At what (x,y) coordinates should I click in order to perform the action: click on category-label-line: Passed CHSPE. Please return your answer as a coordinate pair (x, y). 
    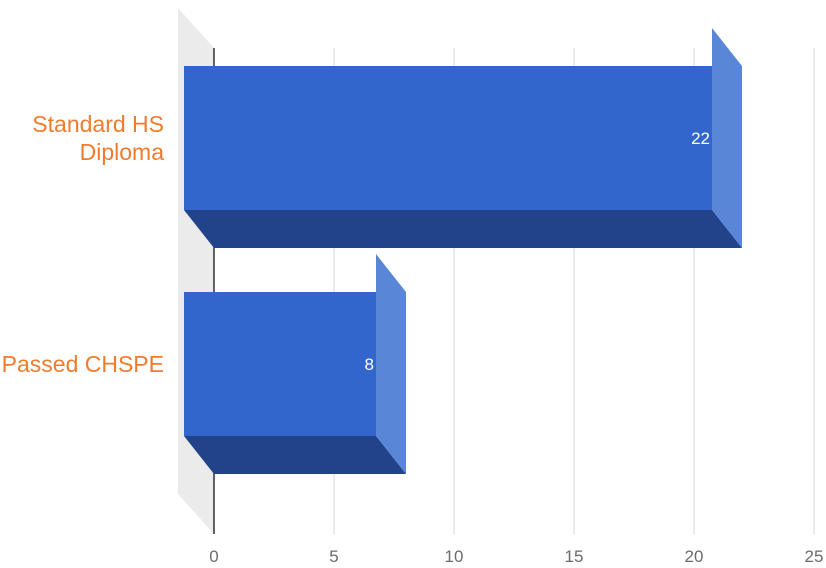
    Looking at the image, I should click on (83, 364).